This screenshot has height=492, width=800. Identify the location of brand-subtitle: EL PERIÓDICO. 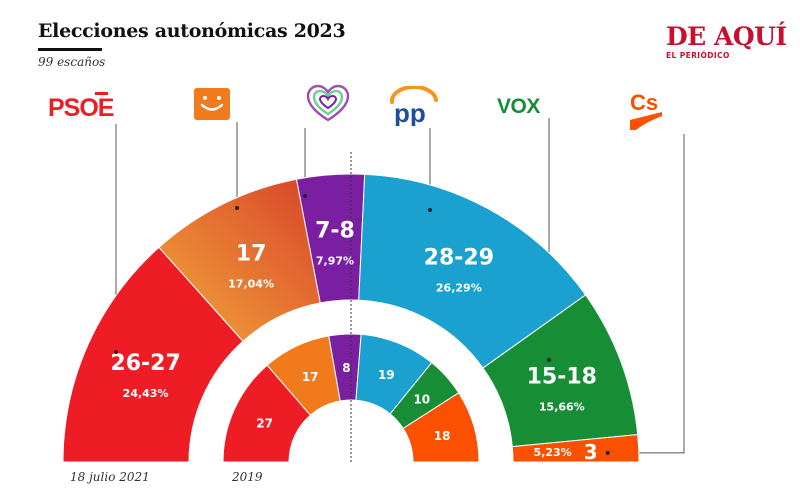
(698, 55).